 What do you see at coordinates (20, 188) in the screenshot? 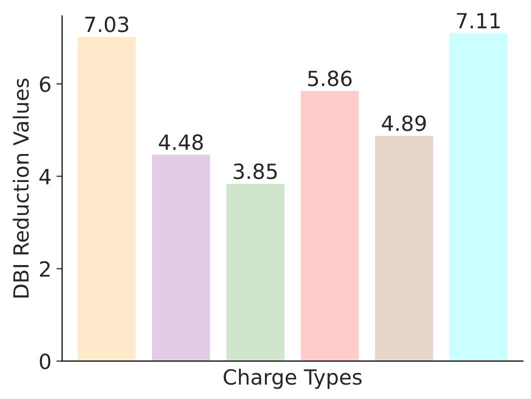
I see `y-axis-title: DBI Reduction Values` at bounding box center [20, 188].